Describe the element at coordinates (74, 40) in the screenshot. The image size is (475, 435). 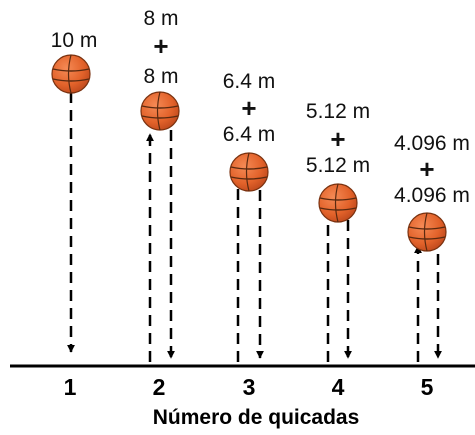
I see `bounce-1-drop-label: 10 m` at that location.